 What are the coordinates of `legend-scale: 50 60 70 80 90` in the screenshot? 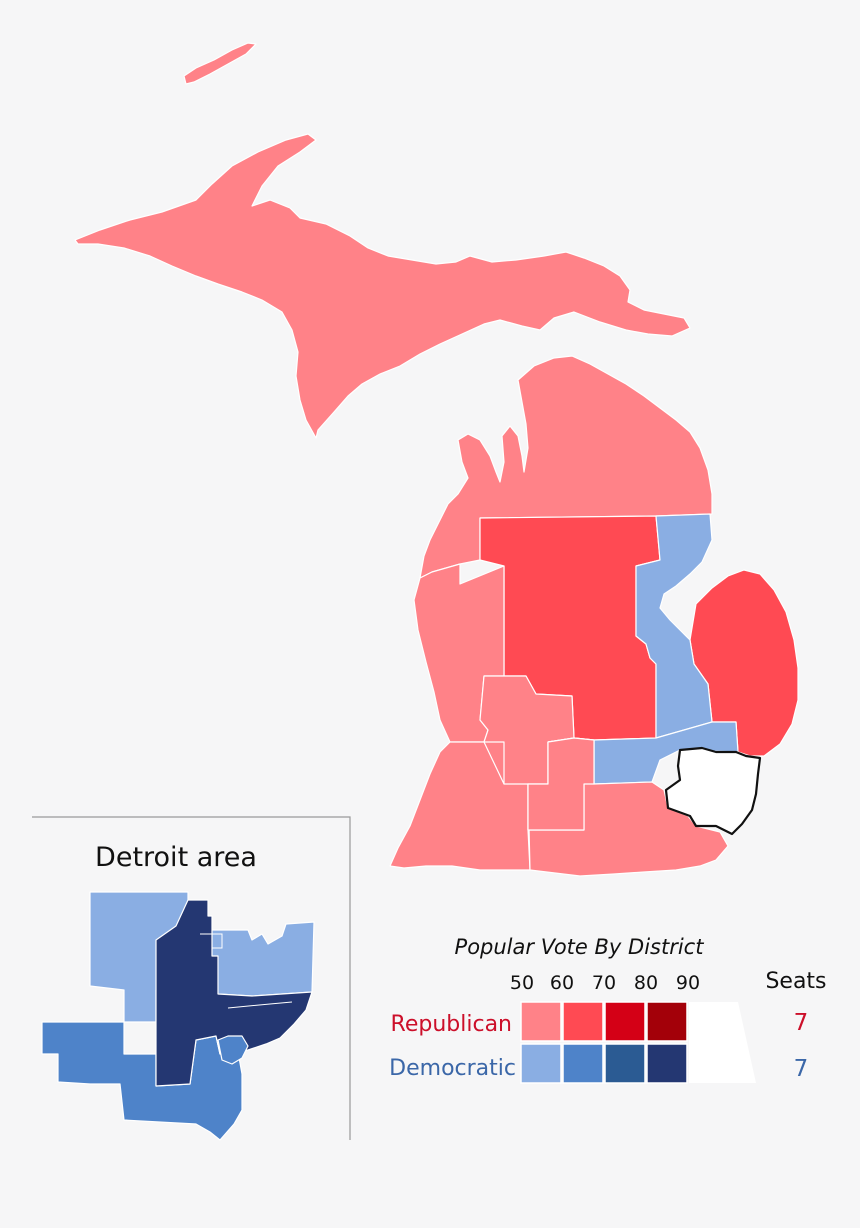 It's located at (605, 983).